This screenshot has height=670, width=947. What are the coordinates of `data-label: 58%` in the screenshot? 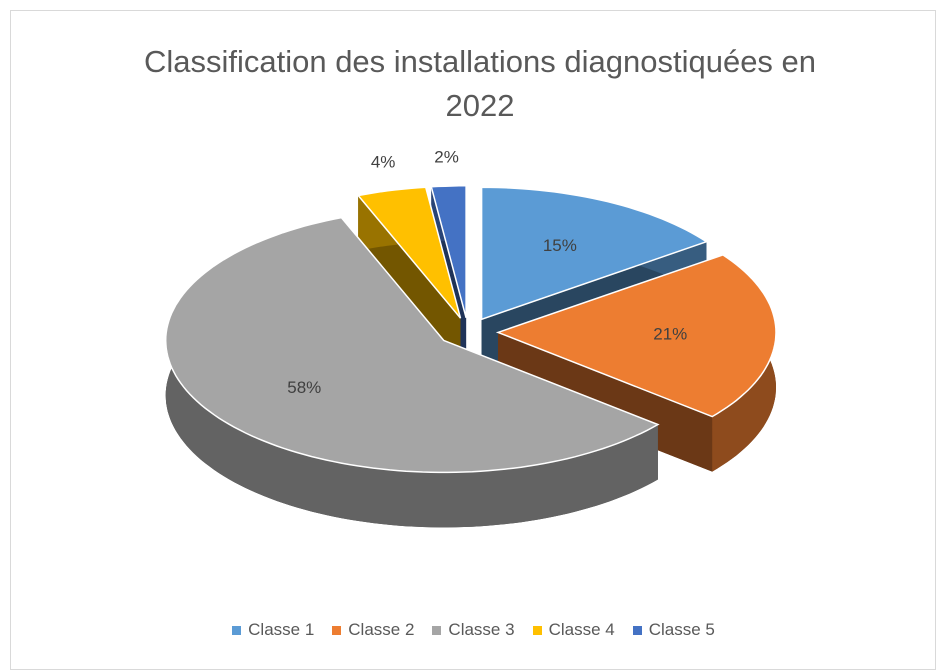 It's located at (304, 387).